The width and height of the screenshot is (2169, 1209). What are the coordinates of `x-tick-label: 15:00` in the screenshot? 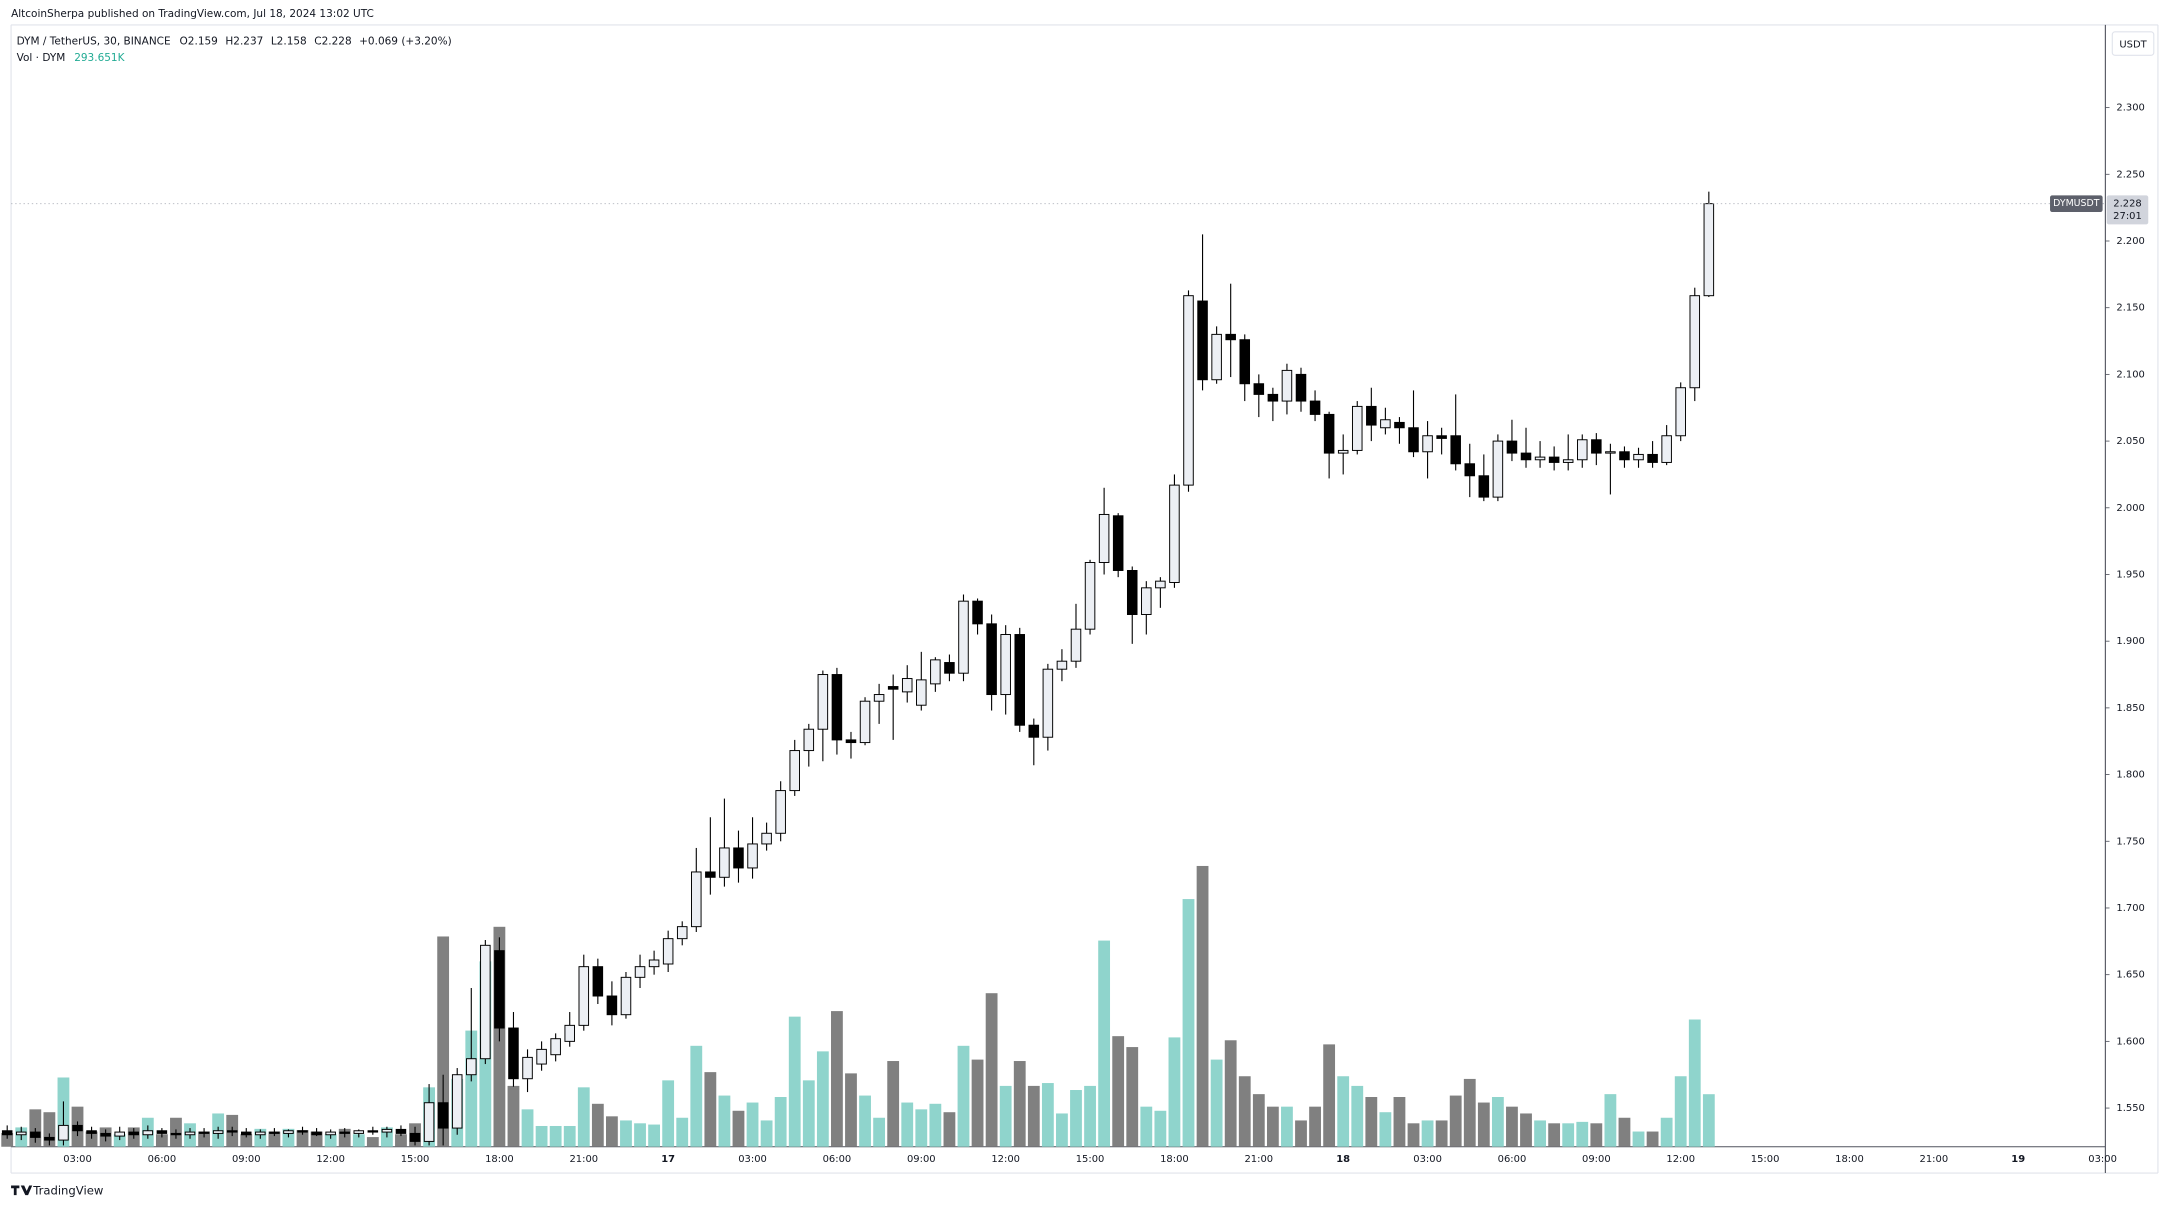 It's located at (1765, 1159).